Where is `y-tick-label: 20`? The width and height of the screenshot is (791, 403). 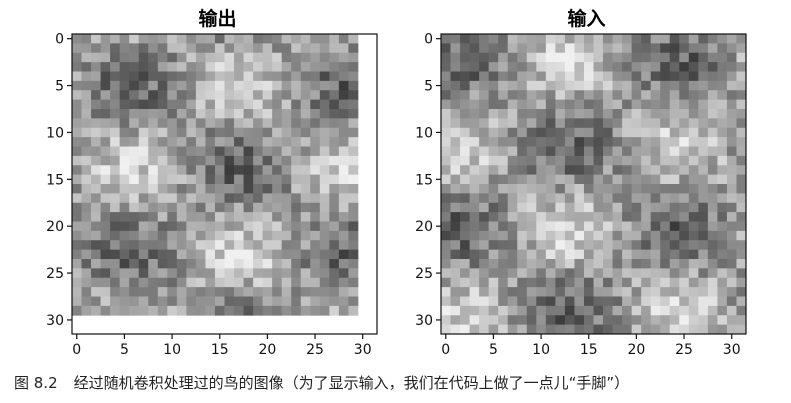 y-tick-label: 20 is located at coordinates (424, 227).